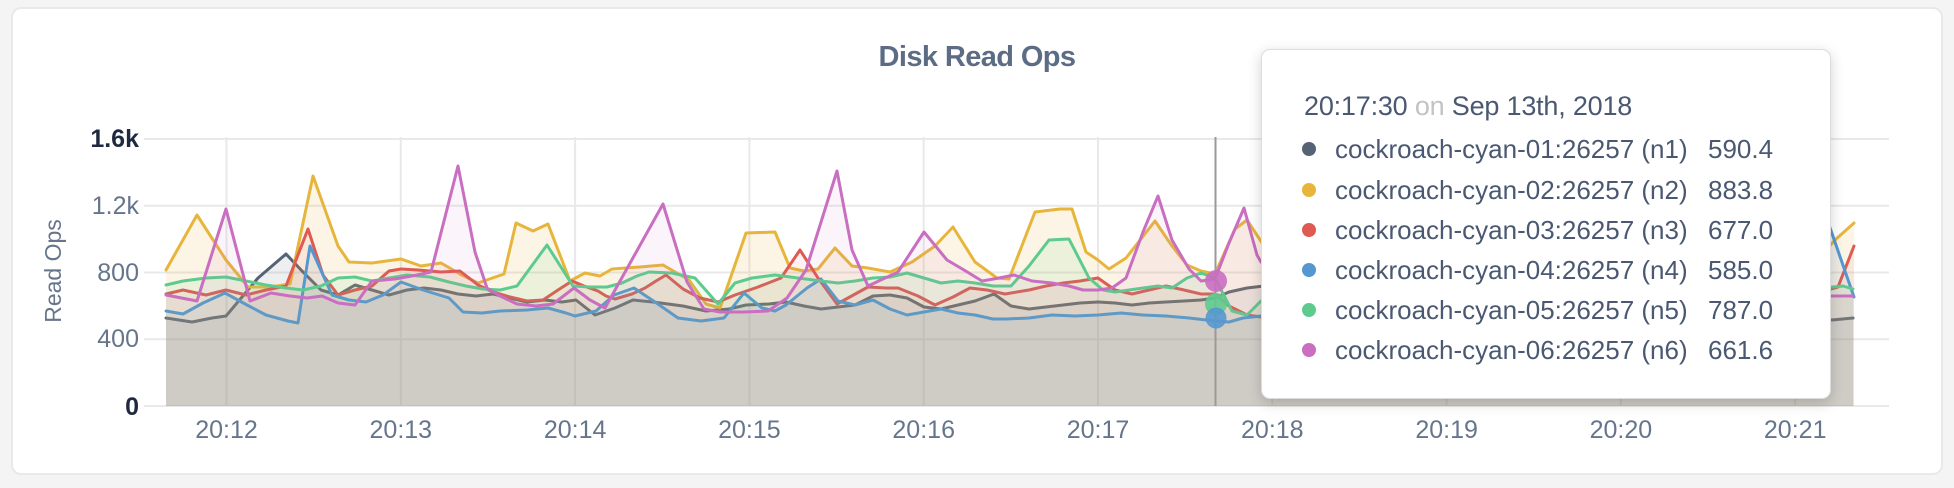 The width and height of the screenshot is (1954, 488). I want to click on svg-text: 20:14, so click(575, 430).